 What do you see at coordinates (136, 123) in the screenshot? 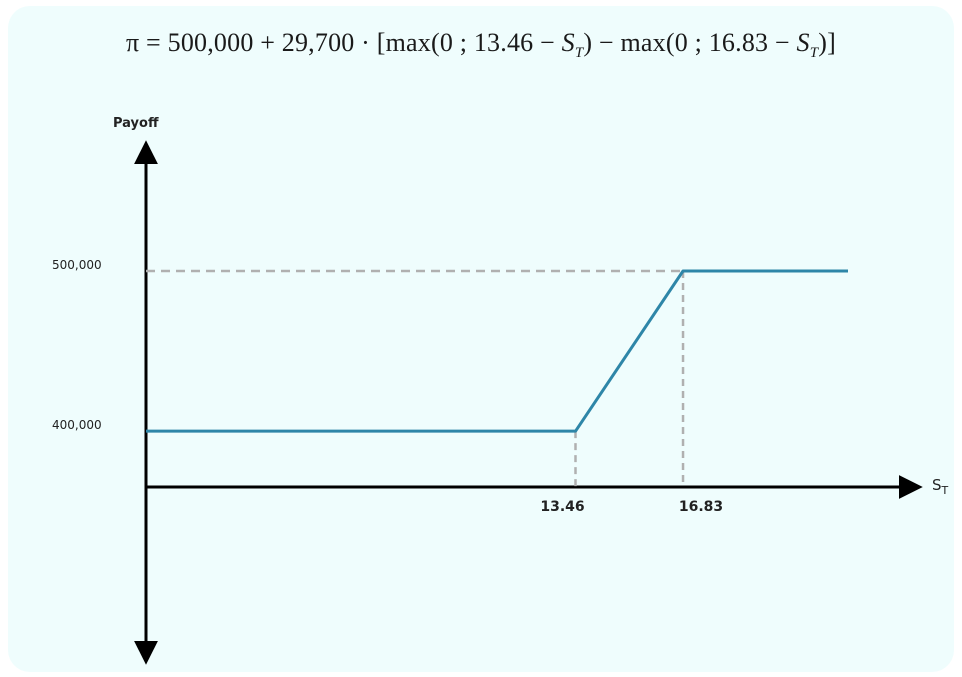
I see `y-axis-title: Payoff` at bounding box center [136, 123].